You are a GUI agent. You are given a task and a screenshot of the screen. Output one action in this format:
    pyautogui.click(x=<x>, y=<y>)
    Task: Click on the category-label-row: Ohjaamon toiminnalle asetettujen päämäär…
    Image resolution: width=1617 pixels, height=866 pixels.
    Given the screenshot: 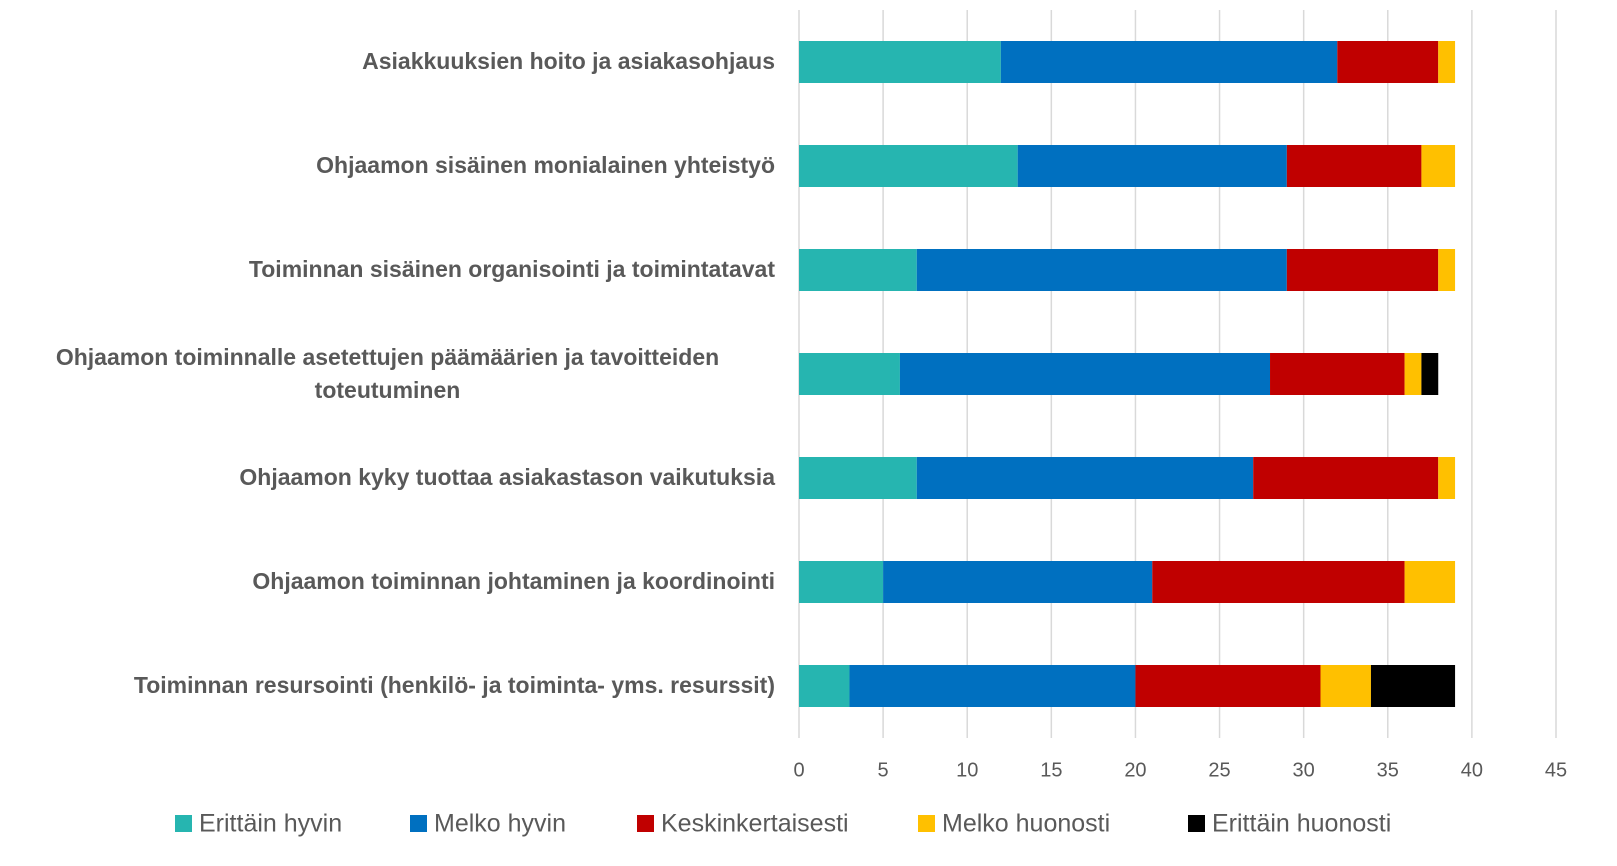 What is the action you would take?
    pyautogui.click(x=387, y=374)
    